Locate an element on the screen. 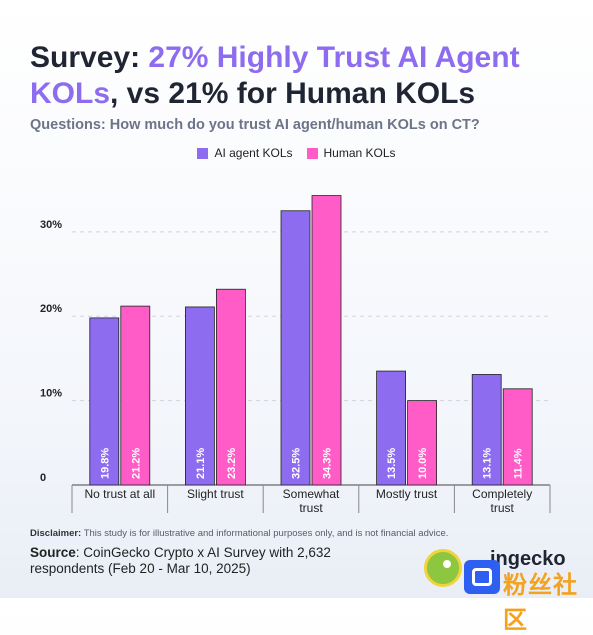 This screenshot has height=635, width=593. y-tick-label: 20% is located at coordinates (51, 309).